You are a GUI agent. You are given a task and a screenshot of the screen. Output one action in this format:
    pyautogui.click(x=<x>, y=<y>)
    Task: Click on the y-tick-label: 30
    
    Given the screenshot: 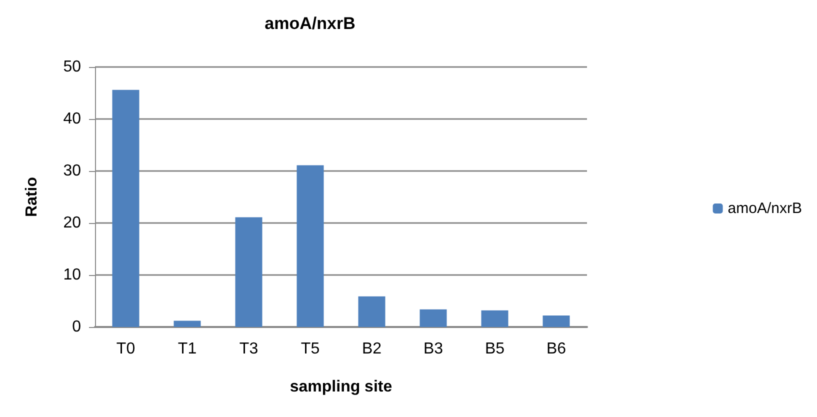 What is the action you would take?
    pyautogui.click(x=72, y=171)
    